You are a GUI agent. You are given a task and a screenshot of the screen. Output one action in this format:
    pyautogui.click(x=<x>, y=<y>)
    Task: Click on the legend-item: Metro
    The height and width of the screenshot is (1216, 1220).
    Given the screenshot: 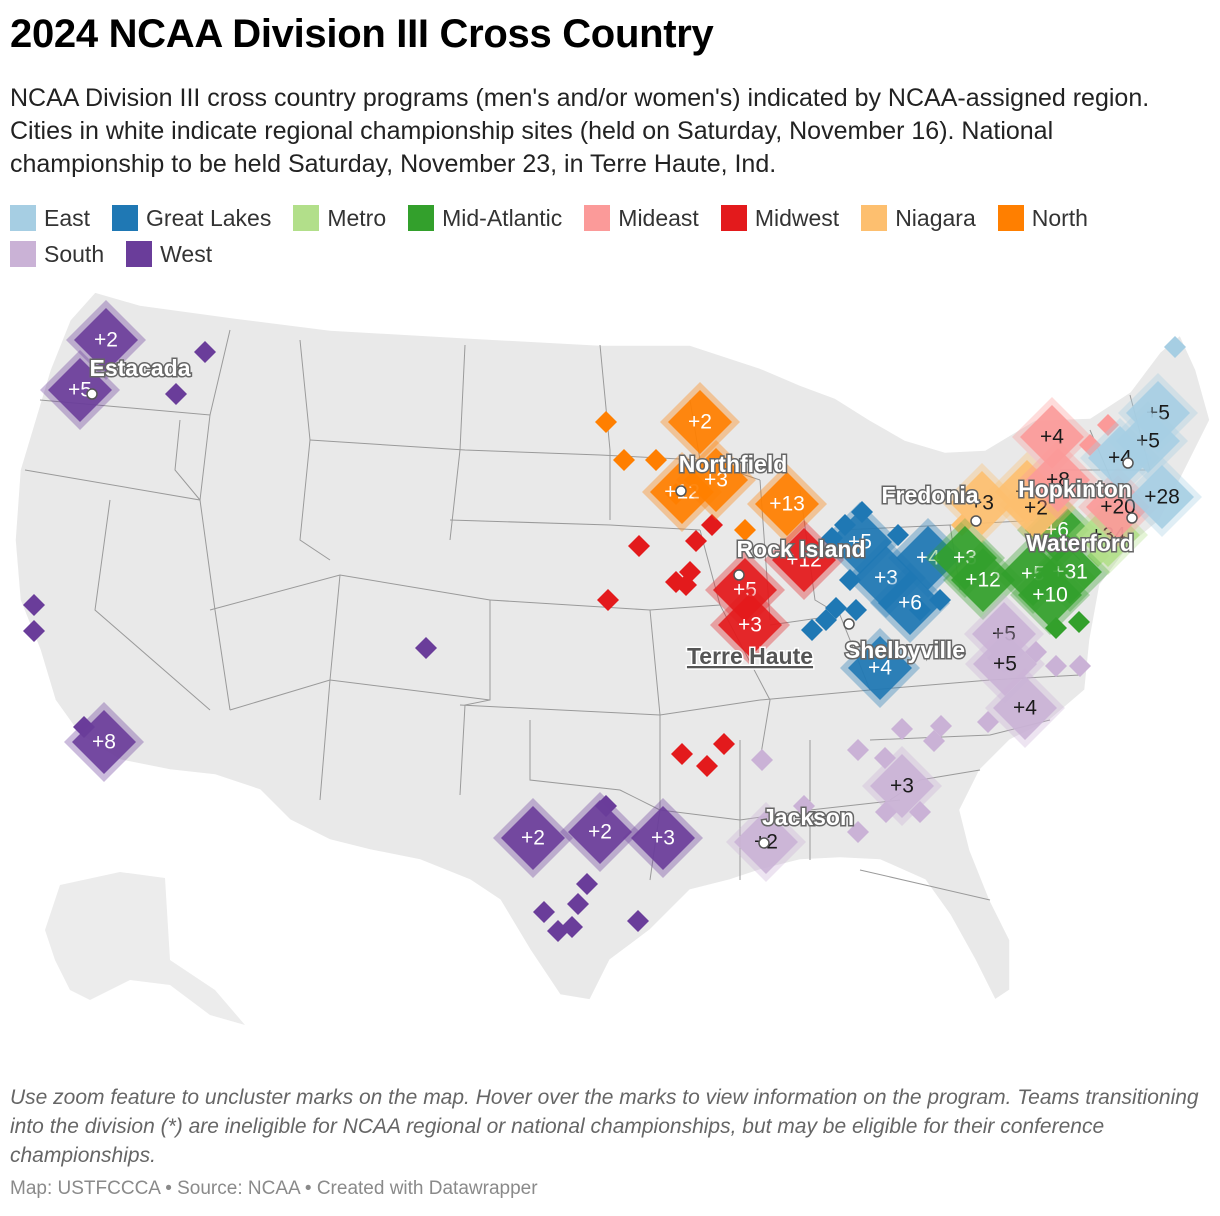 What is the action you would take?
    pyautogui.click(x=339, y=218)
    